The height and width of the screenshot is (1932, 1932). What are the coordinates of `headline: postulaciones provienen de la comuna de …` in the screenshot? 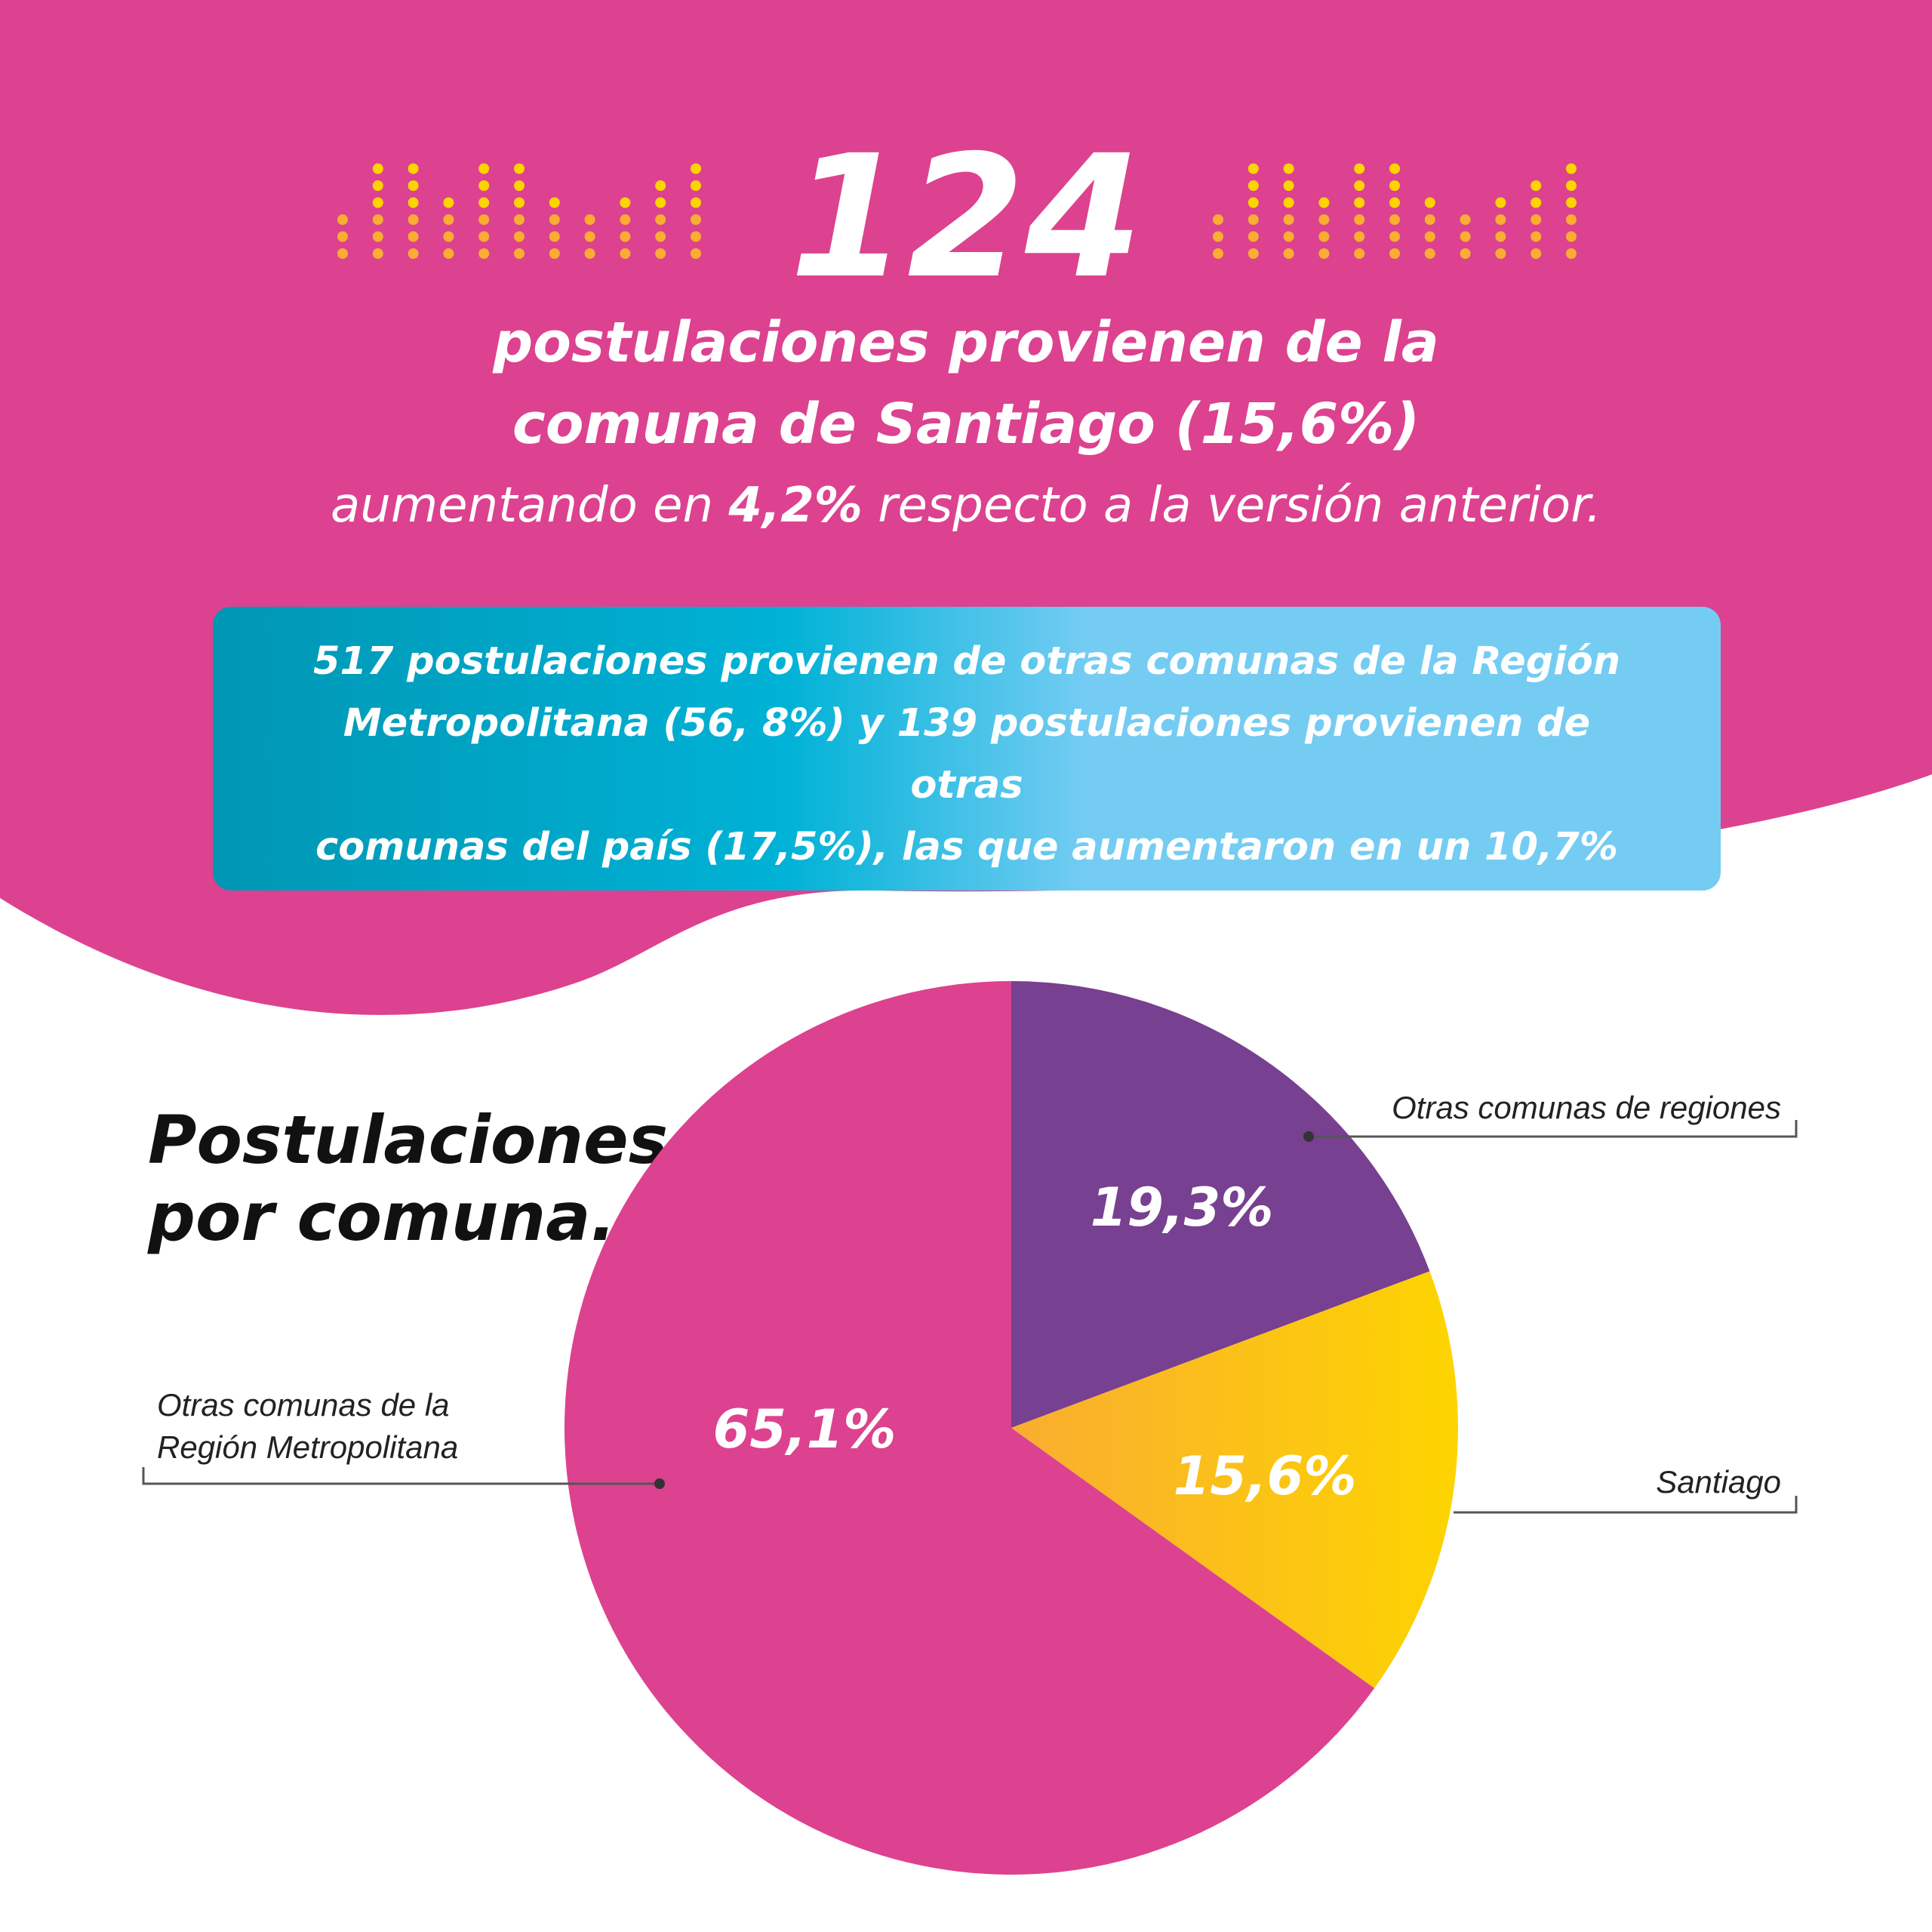 It's located at (966, 383).